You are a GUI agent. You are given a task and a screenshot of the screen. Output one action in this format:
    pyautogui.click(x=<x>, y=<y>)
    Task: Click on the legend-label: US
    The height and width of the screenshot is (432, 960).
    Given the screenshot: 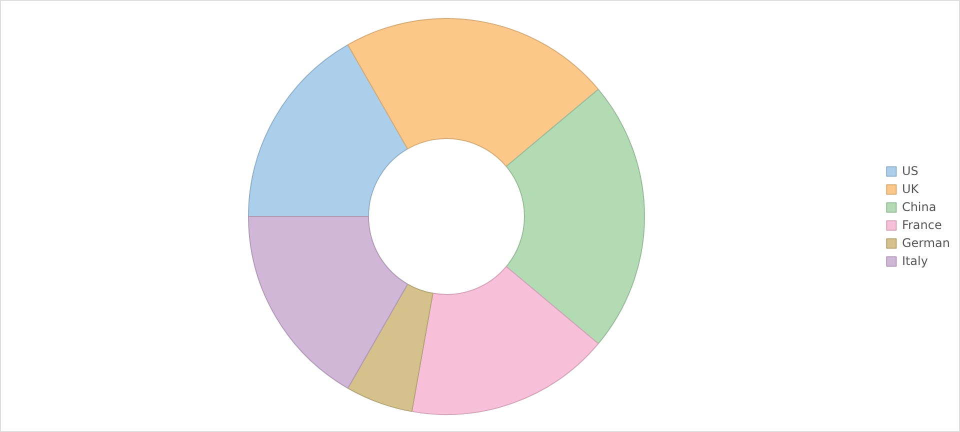 What is the action you would take?
    pyautogui.click(x=911, y=171)
    